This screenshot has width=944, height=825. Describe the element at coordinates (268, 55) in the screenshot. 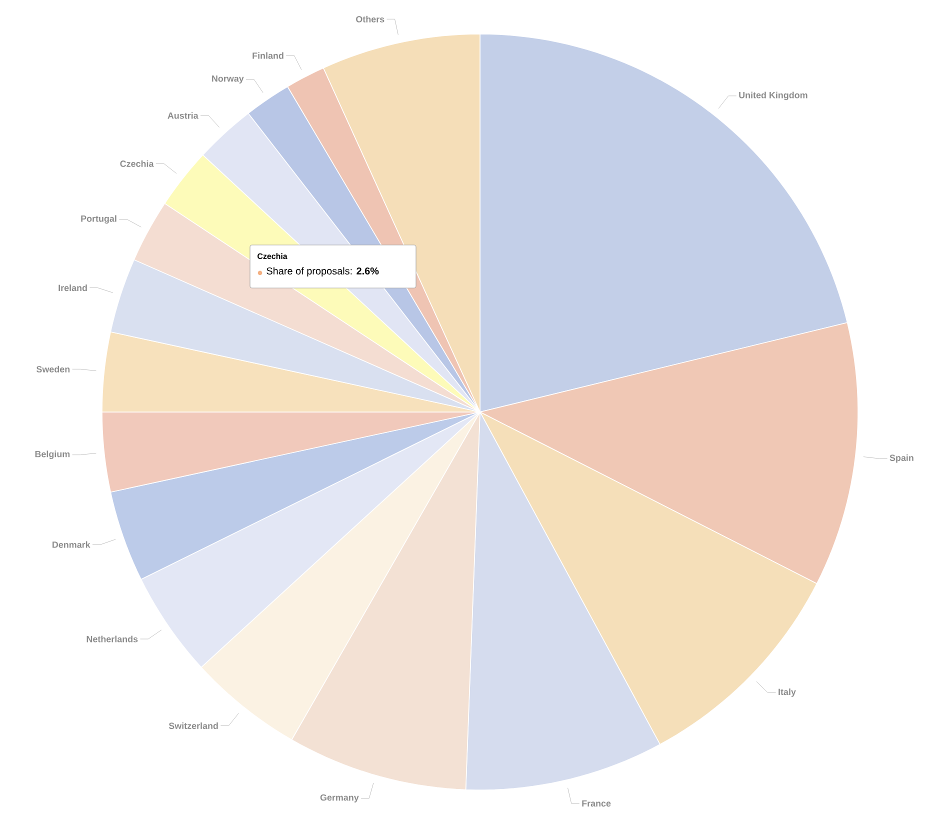

I see `slice-label: Finland` at that location.